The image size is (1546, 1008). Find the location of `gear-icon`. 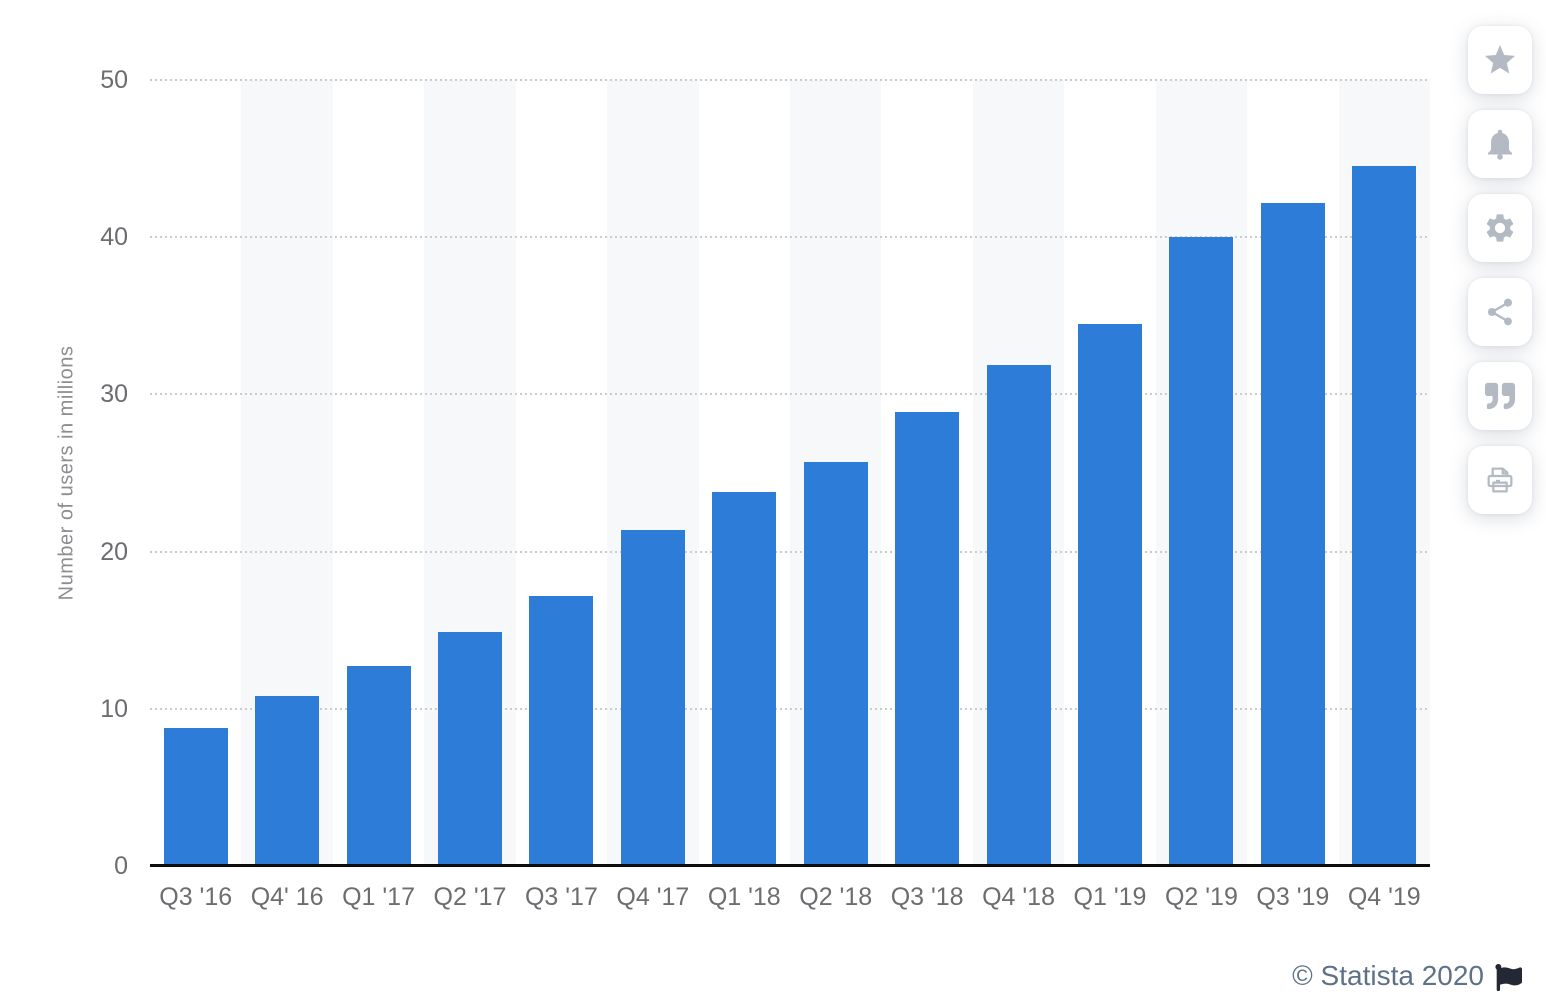

gear-icon is located at coordinates (1500, 228).